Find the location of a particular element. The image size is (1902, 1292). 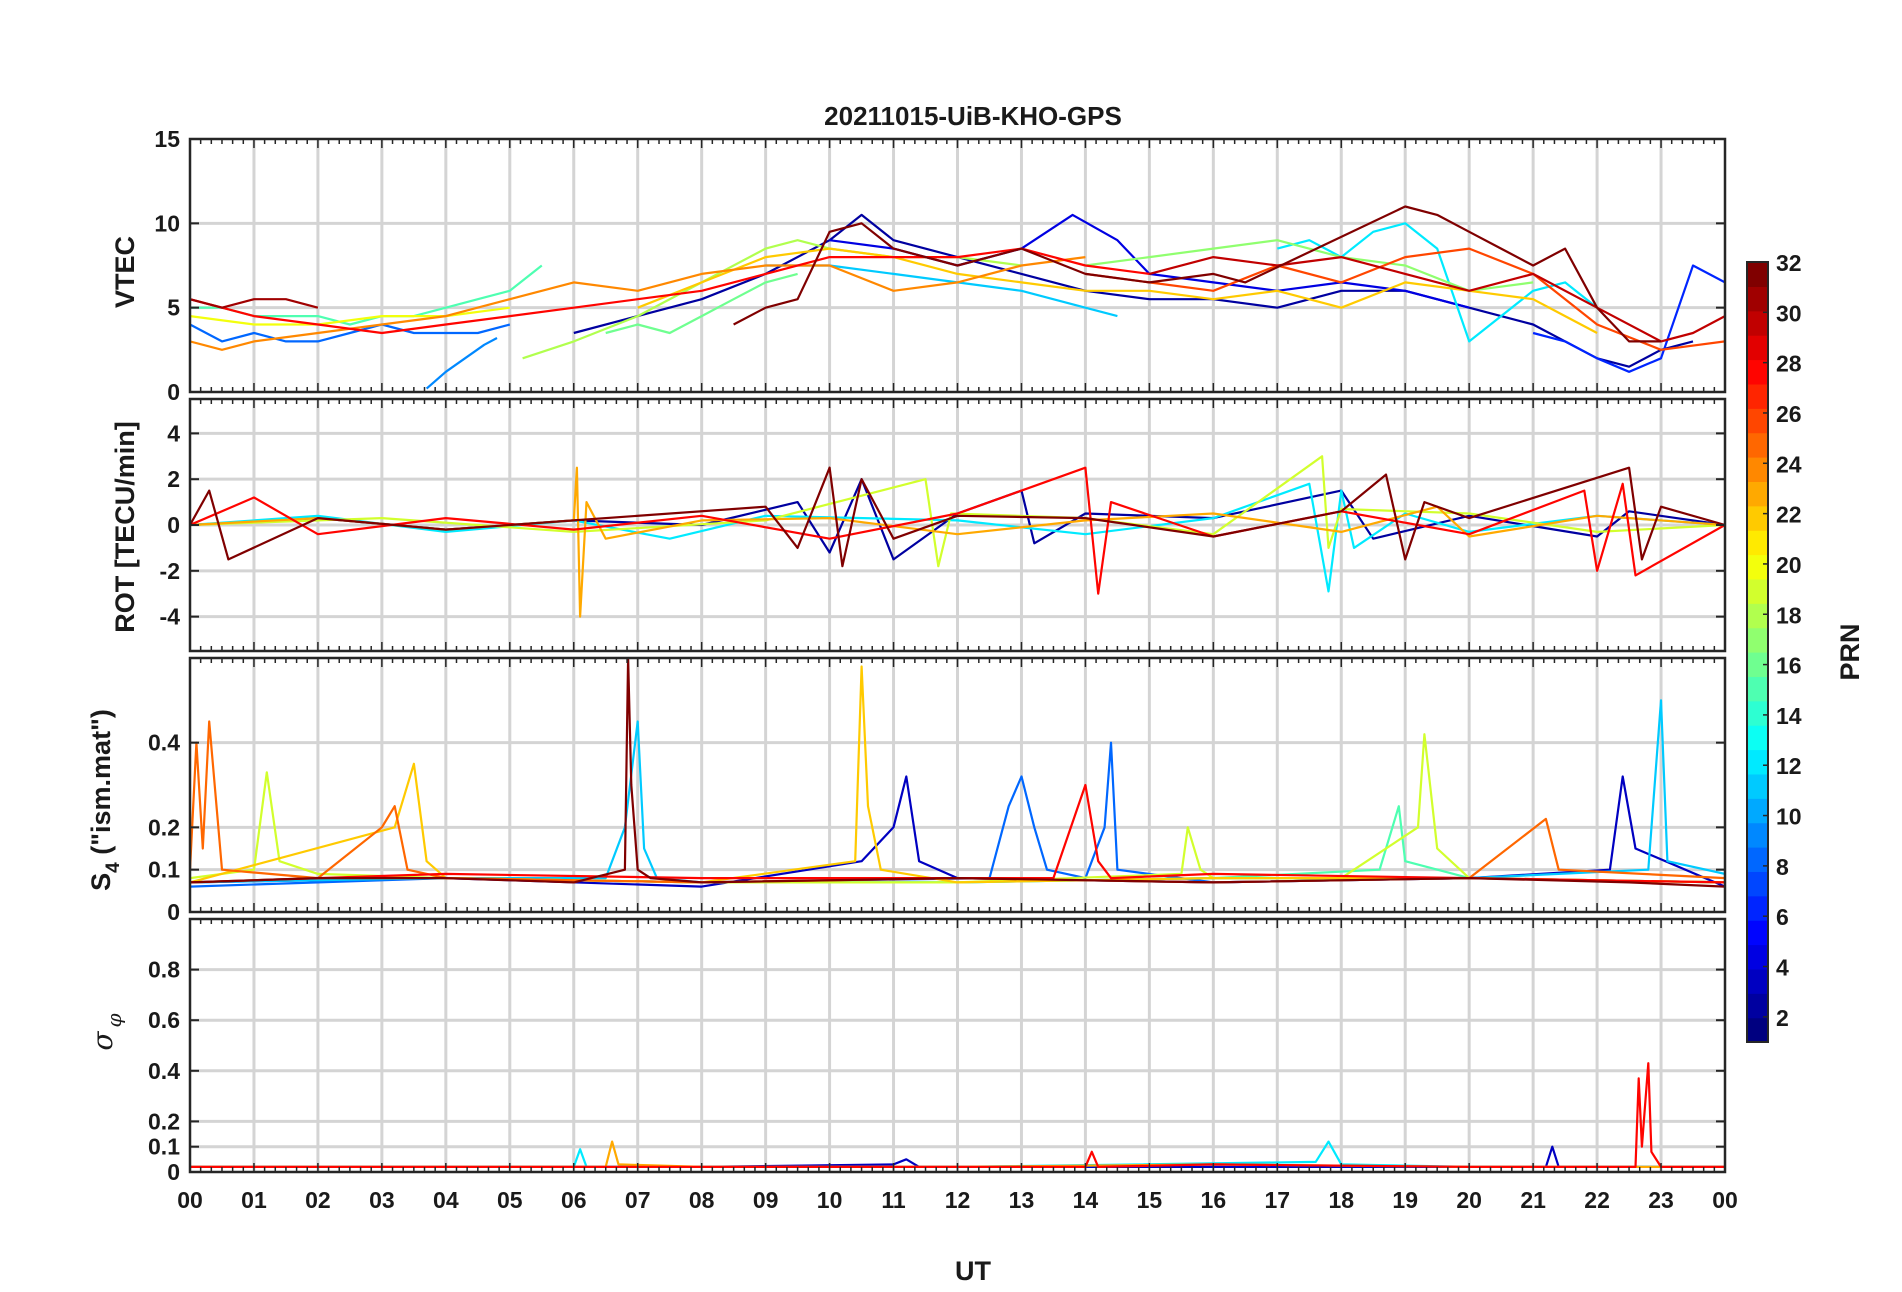

panel-vtec-ytick-label: 0 is located at coordinates (173, 392).